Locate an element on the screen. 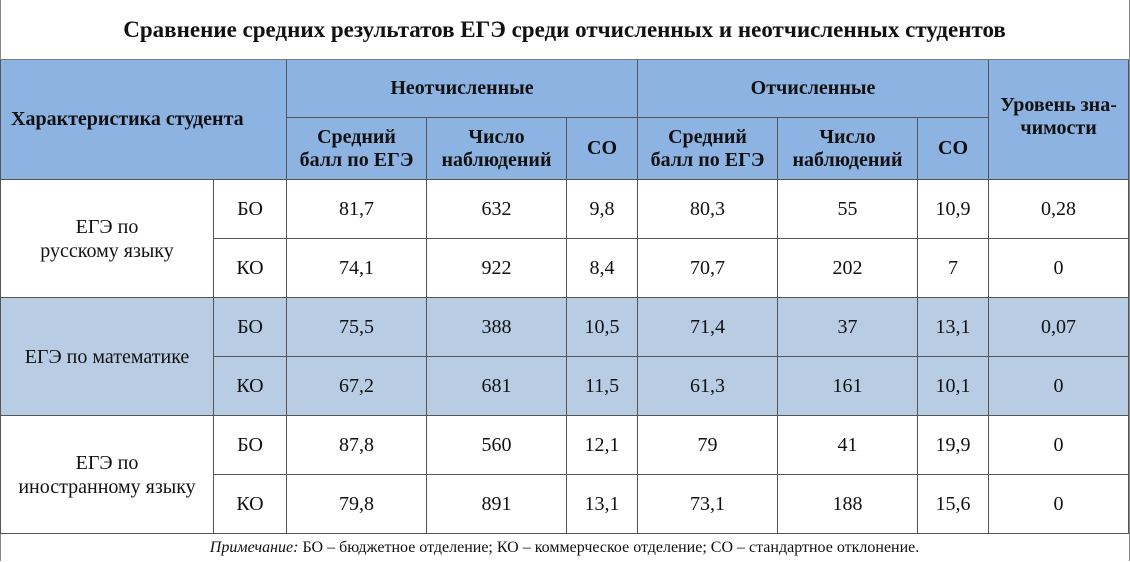 The image size is (1130, 562). e-count-cell: 161 is located at coordinates (848, 386).